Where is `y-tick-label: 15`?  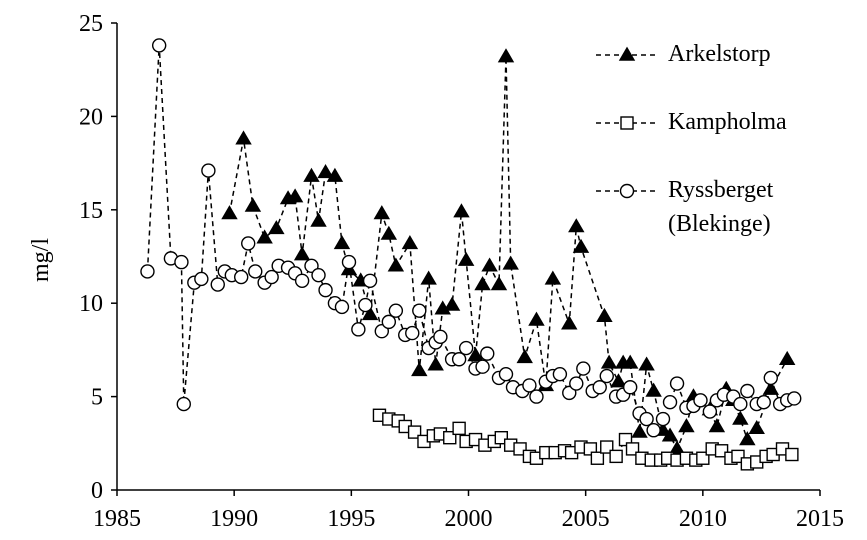
y-tick-label: 15 is located at coordinates (91, 211).